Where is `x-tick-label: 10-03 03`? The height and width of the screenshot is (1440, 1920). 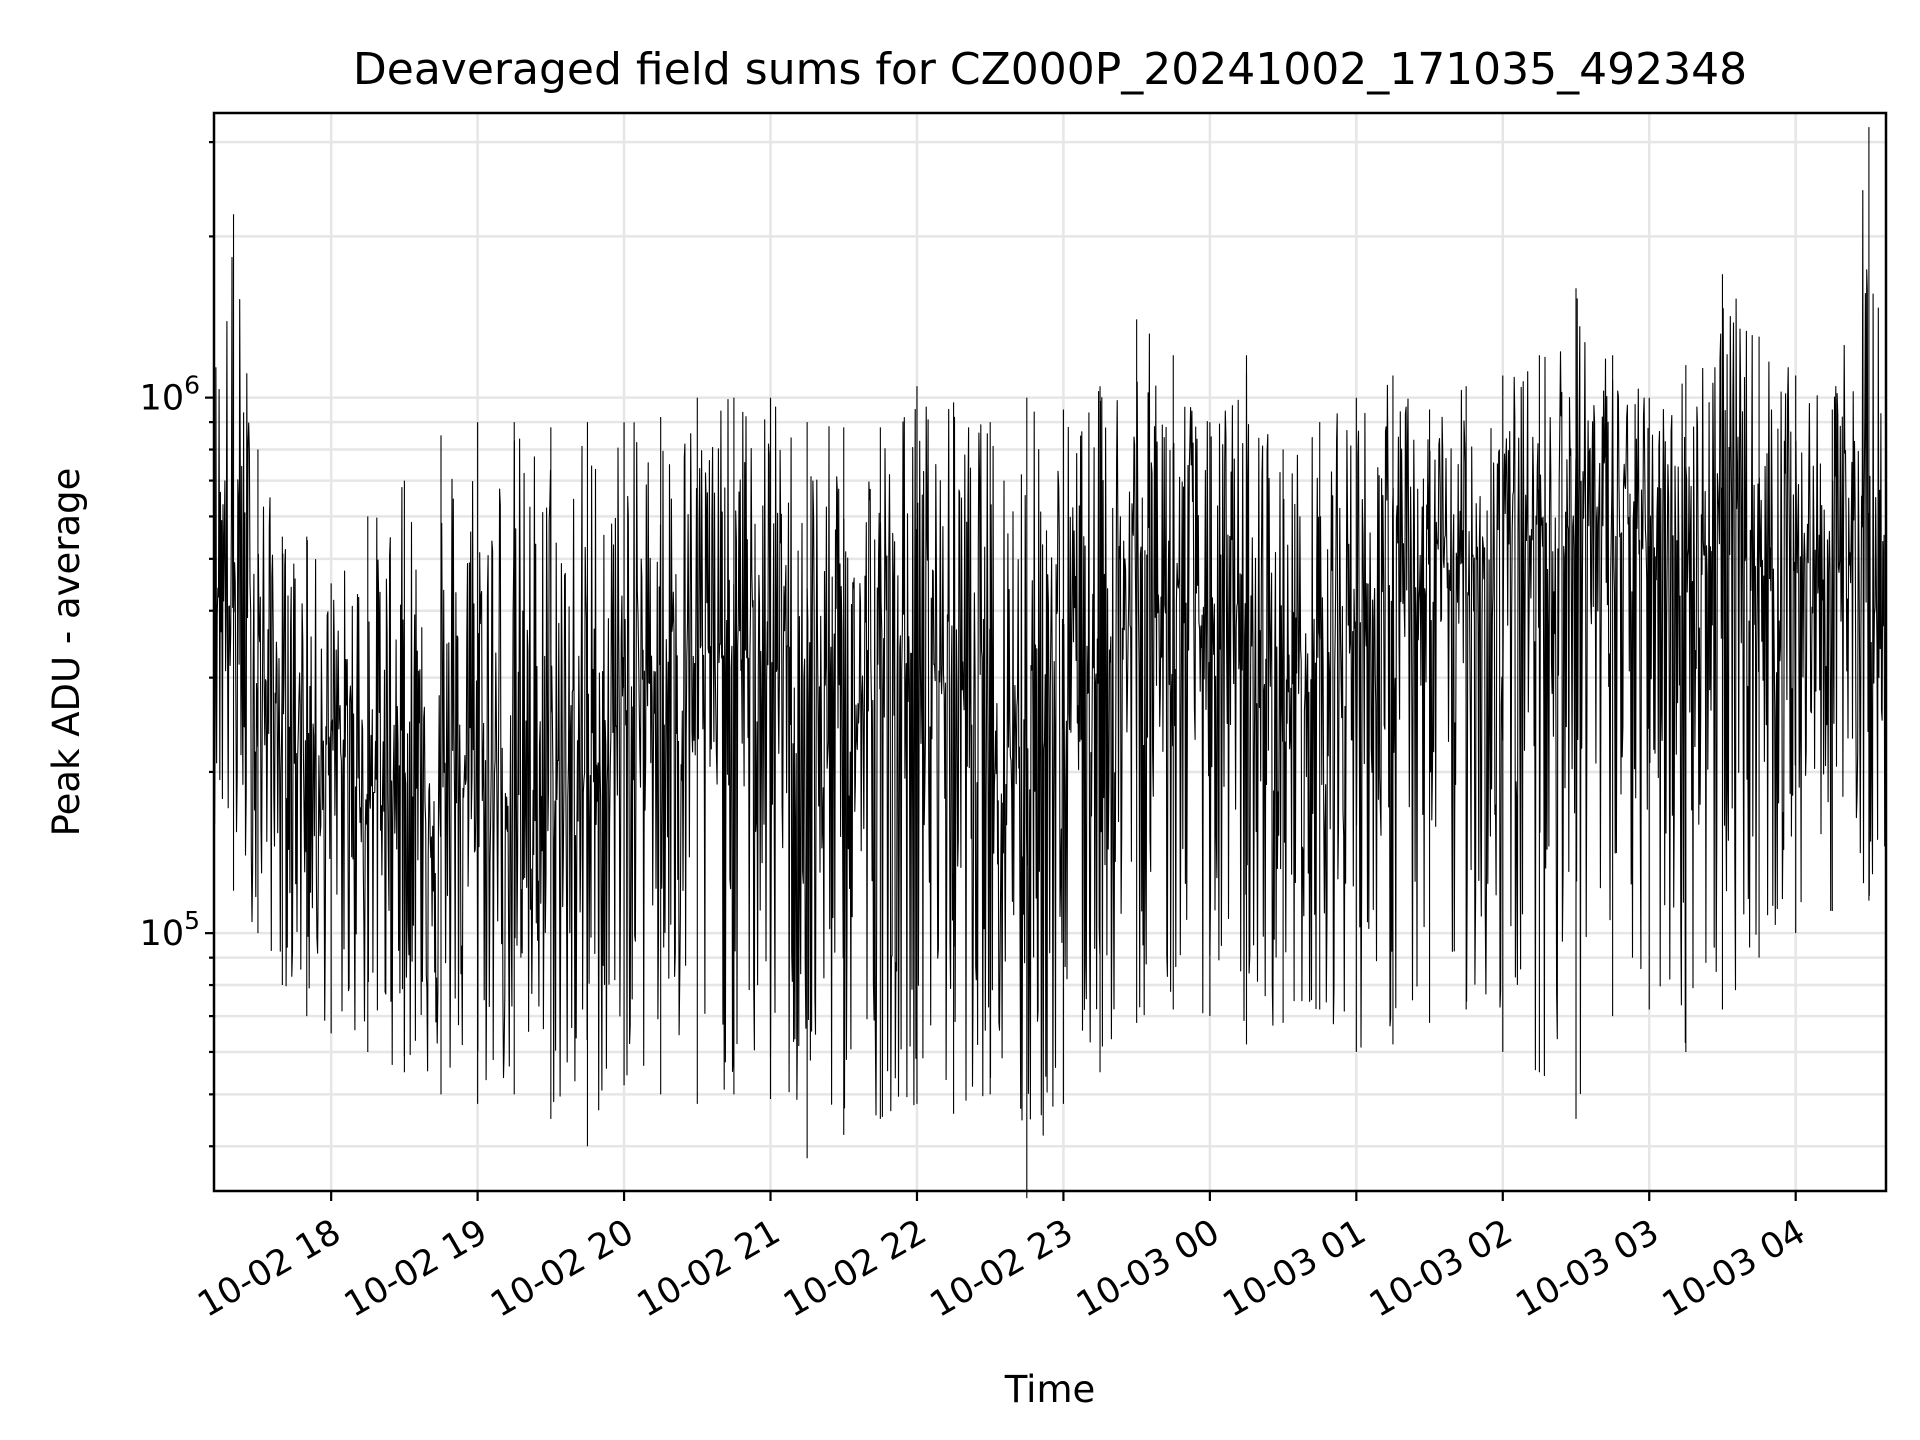
x-tick-label: 10-03 03 is located at coordinates (1587, 1268).